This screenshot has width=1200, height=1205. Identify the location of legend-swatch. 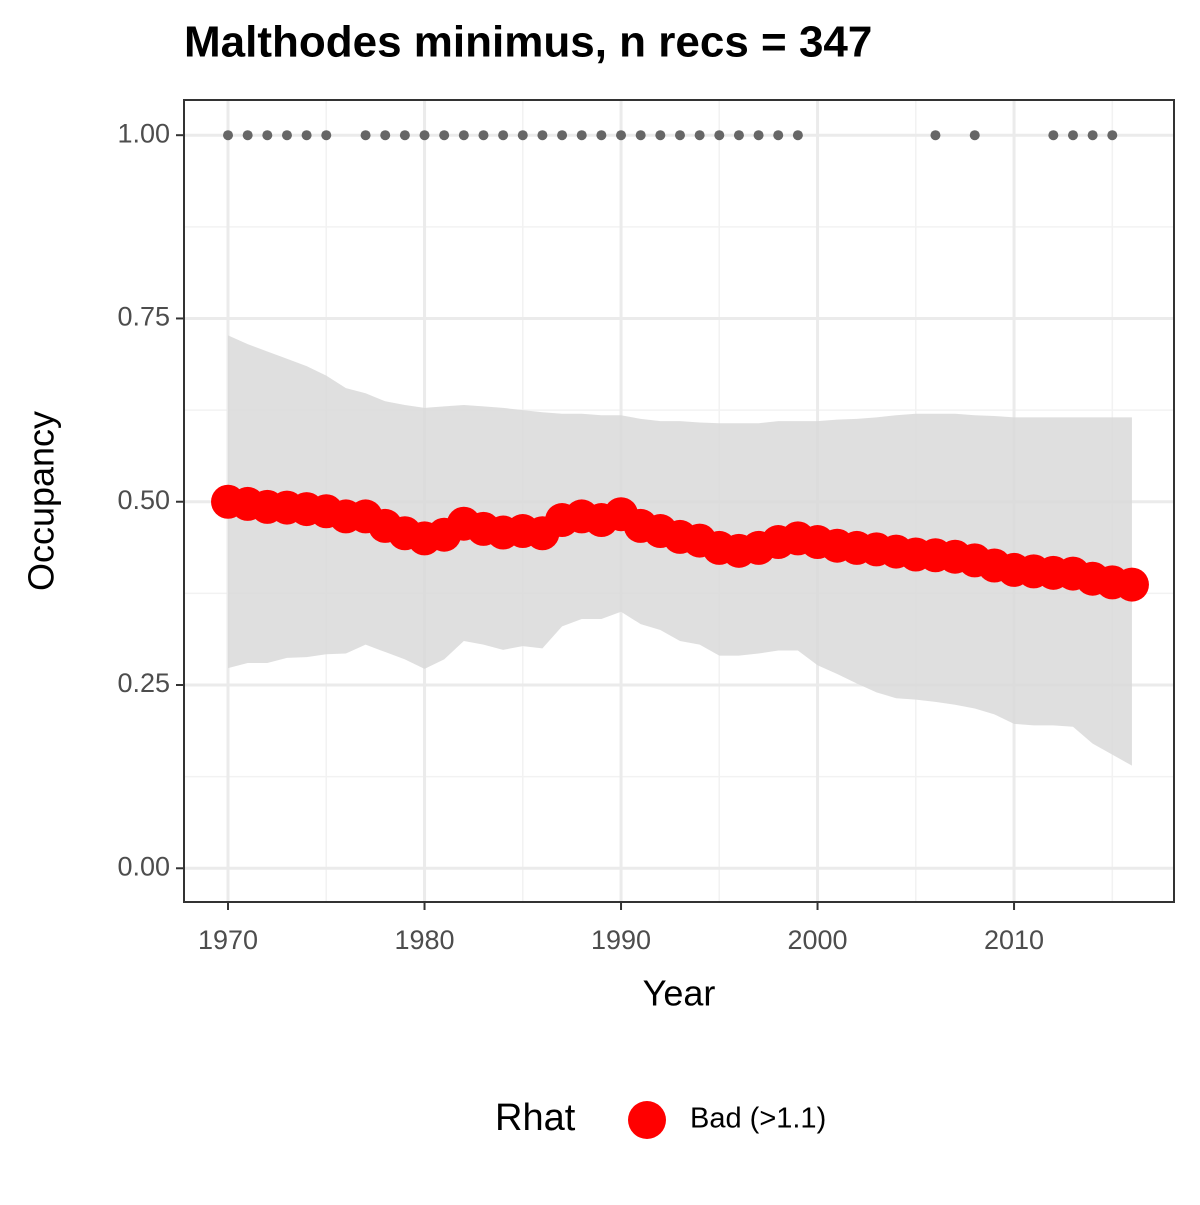
(647, 1120).